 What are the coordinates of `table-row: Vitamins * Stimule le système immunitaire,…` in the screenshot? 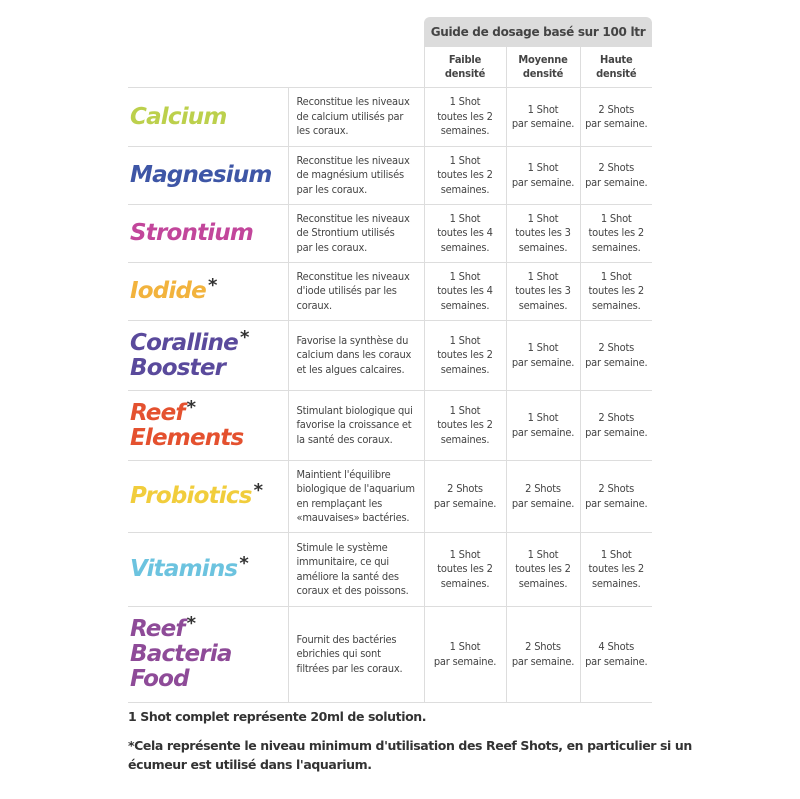 It's located at (390, 569).